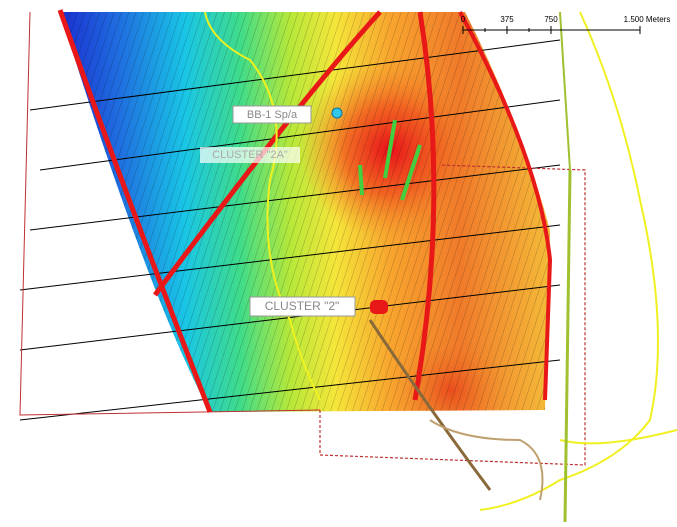 Image resolution: width=677 pixels, height=527 pixels. I want to click on scale-label: 0, so click(463, 19).